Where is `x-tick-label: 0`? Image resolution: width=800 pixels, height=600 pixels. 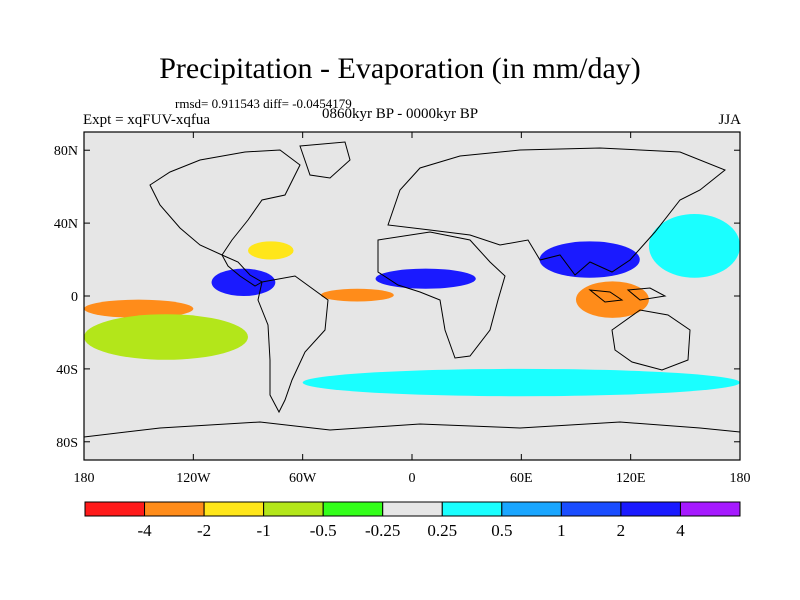
x-tick-label: 0 is located at coordinates (412, 478).